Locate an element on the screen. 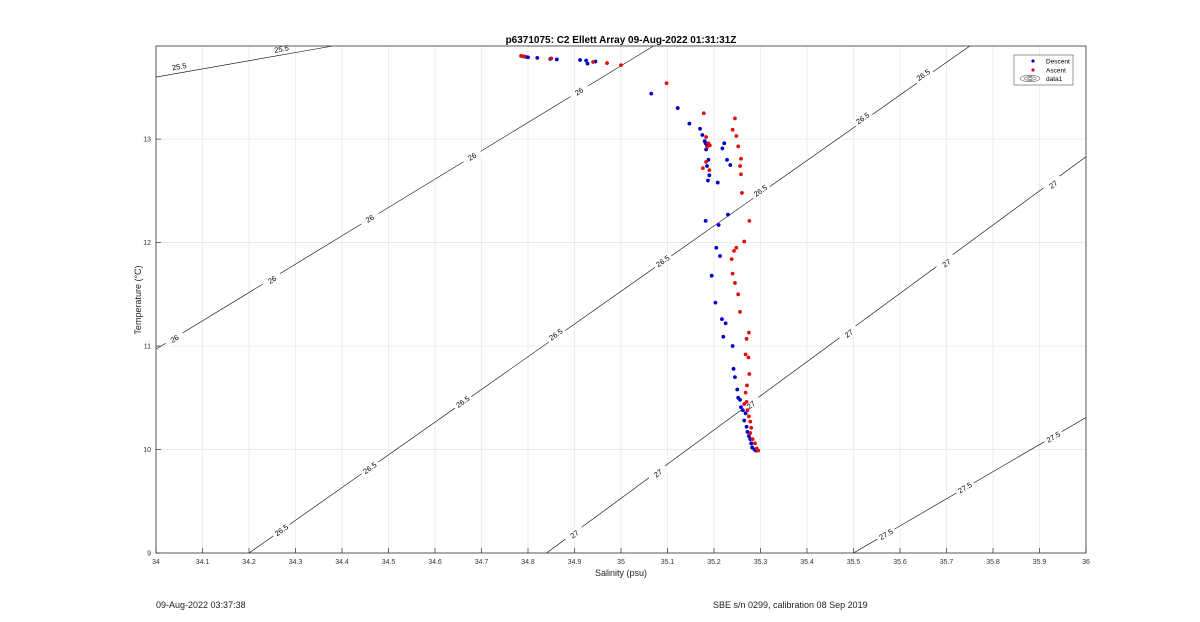  y-tick-label: 9 is located at coordinates (149, 554).